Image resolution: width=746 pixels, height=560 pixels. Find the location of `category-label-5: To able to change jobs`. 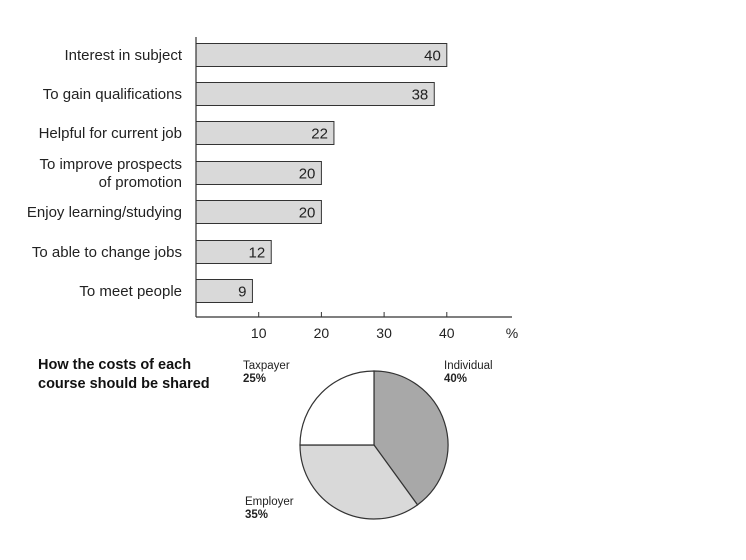

category-label-5: To able to change jobs is located at coordinates (107, 252).